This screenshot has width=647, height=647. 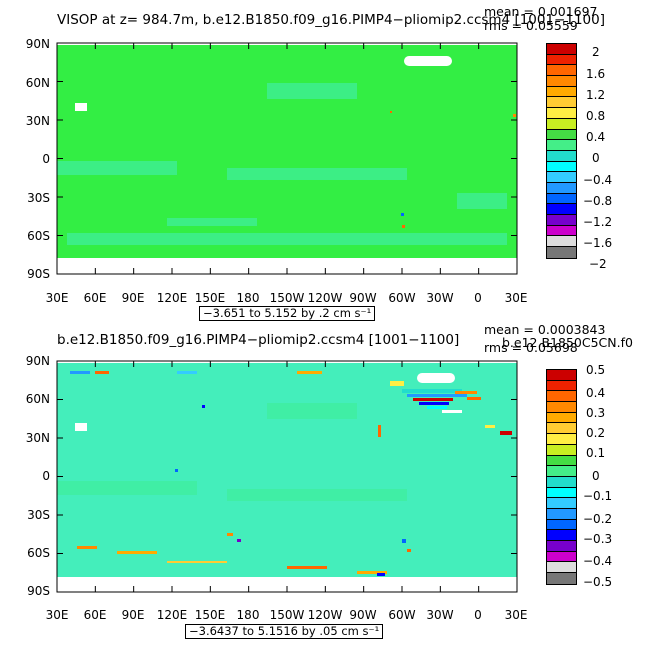 What do you see at coordinates (545, 329) in the screenshot?
I see `panel2-mean: mean = 0.0003843` at bounding box center [545, 329].